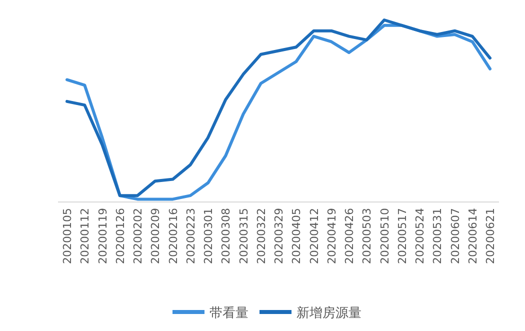 The image size is (525, 331). I want to click on x-tick-label: 20200329, so click(279, 236).